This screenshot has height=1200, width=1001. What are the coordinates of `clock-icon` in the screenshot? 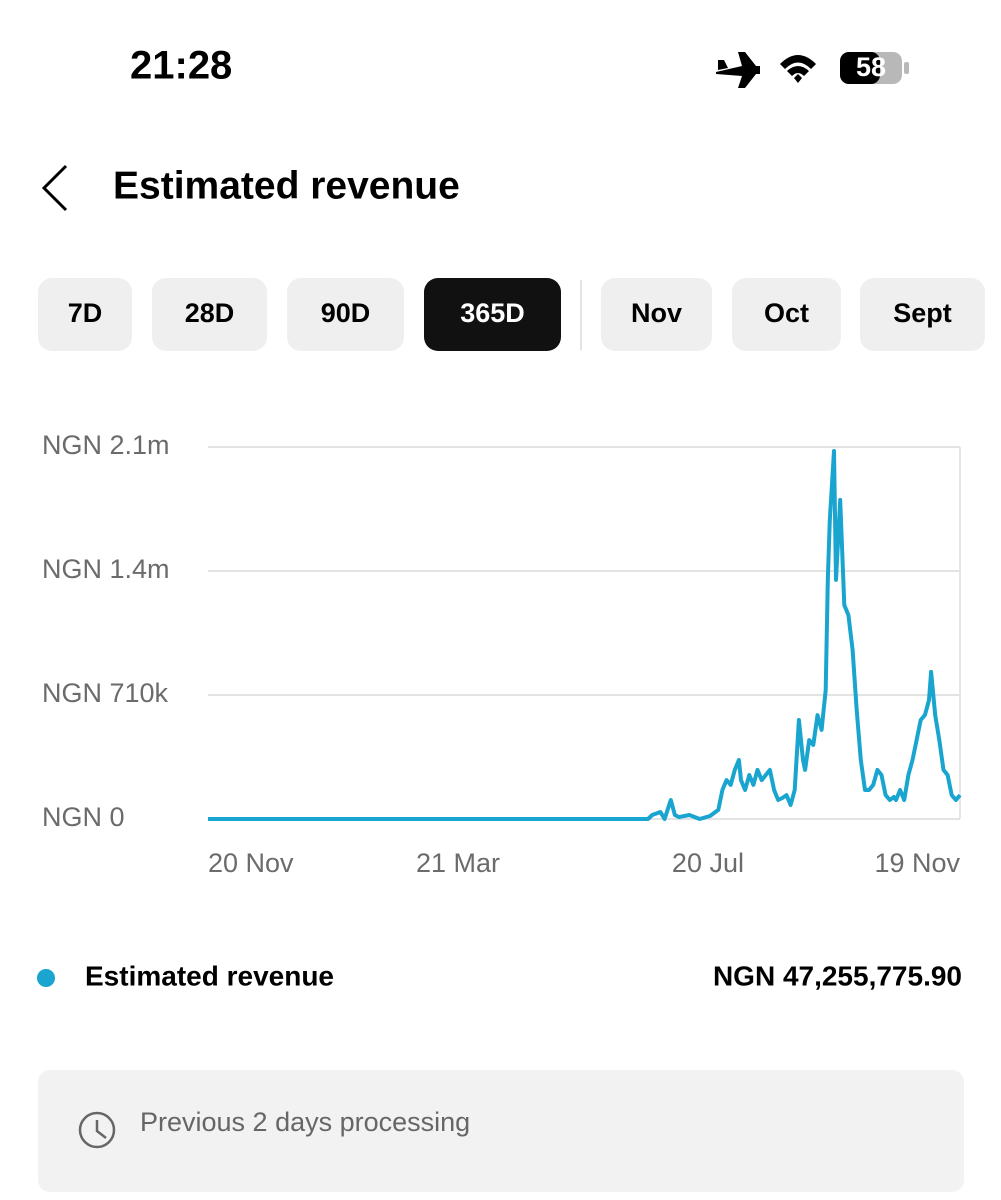 It's located at (97, 1130).